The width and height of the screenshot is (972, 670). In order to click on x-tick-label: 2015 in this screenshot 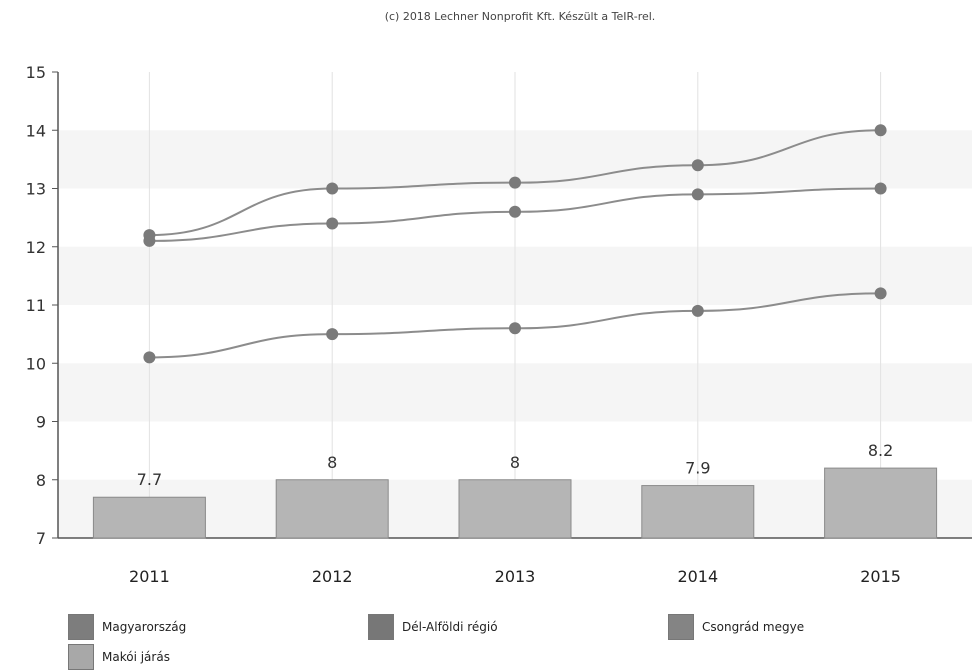, I will do `click(880, 576)`.